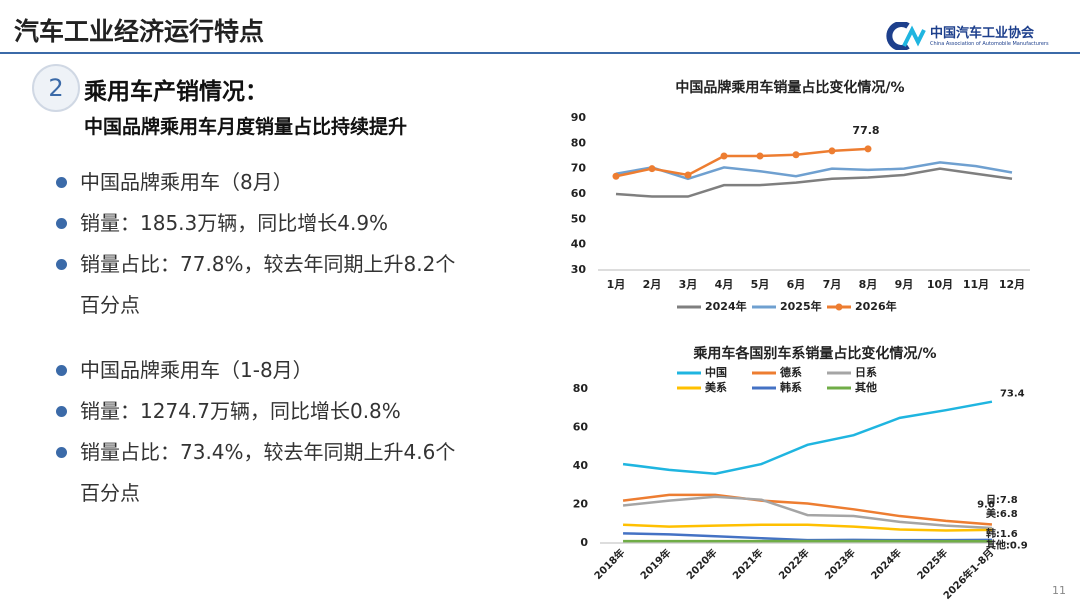 The image size is (1080, 607). What do you see at coordinates (865, 130) in the screenshot?
I see `annotation: 77.8` at bounding box center [865, 130].